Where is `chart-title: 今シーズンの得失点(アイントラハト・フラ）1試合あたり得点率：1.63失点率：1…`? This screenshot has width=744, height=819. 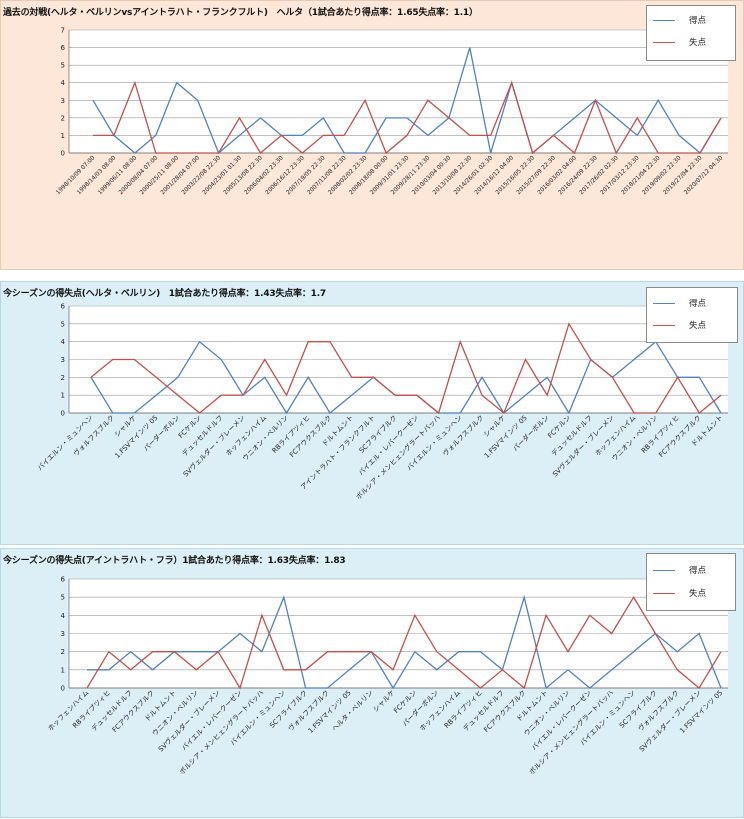 chart-title: 今シーズンの得失点(アイントラハト・フラ）1試合あたり得点率：1.63失点率：1… is located at coordinates (174, 561).